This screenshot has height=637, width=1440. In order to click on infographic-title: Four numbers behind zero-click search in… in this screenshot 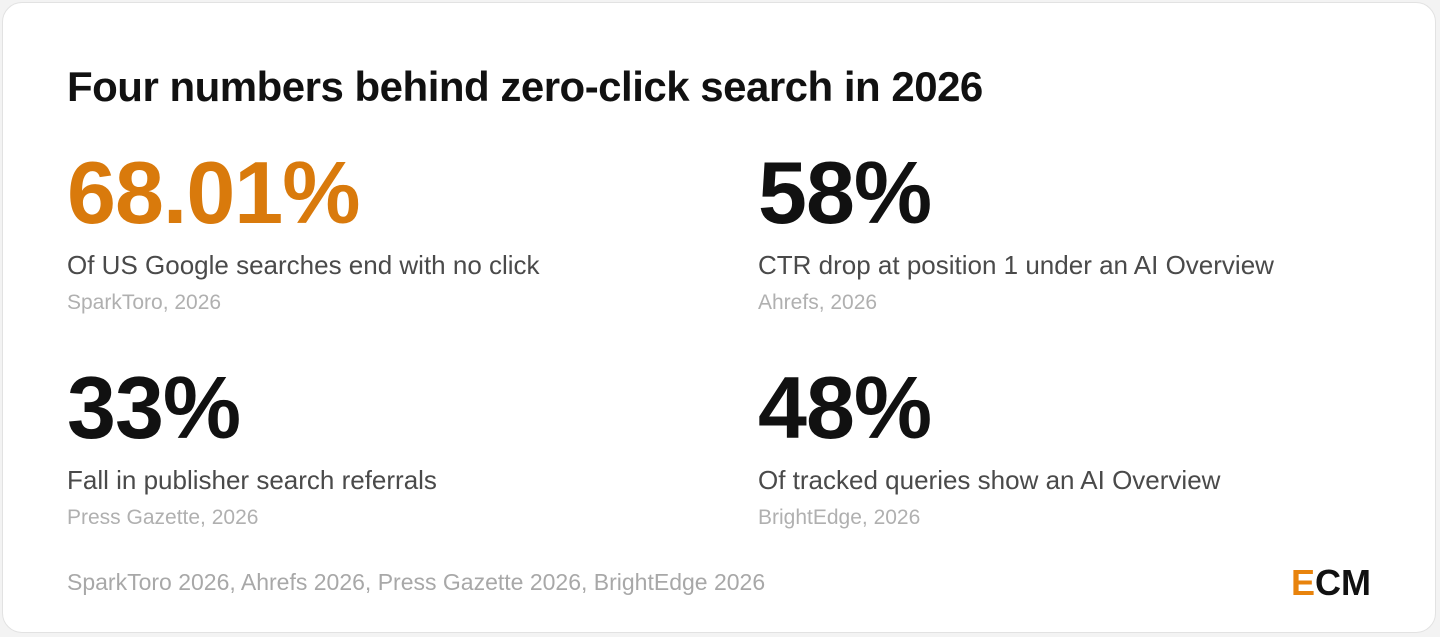, I will do `click(525, 86)`.